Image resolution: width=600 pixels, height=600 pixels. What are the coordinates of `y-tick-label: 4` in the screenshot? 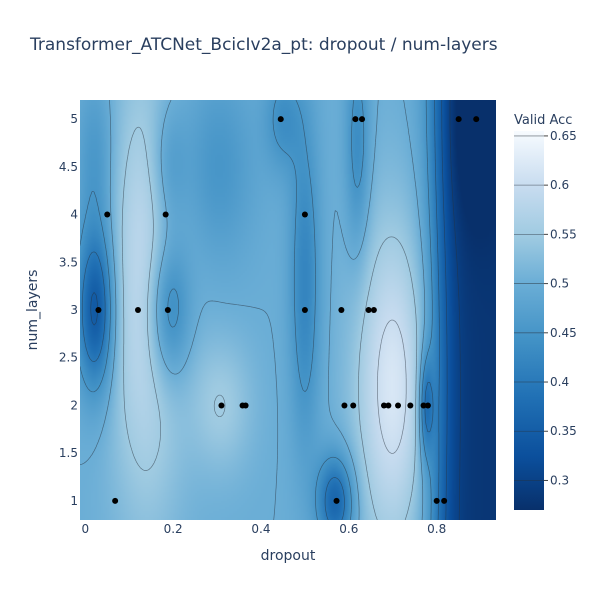 It's located at (74, 215).